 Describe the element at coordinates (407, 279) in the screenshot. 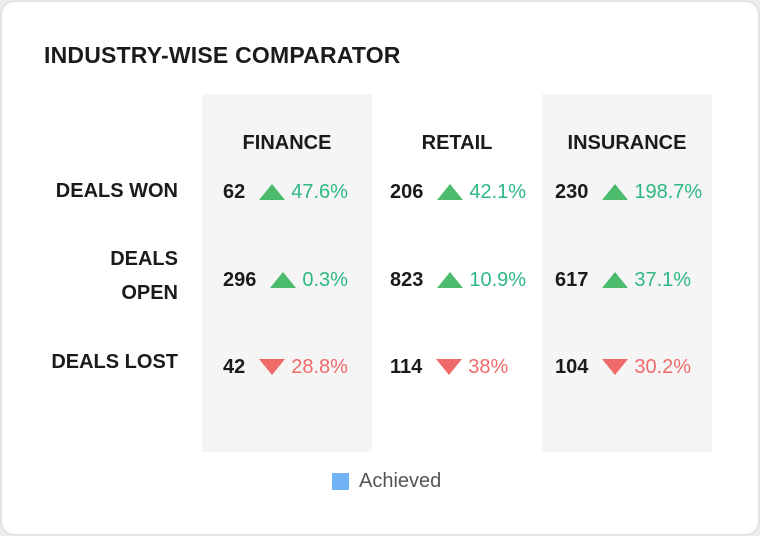

I see `cell-value: 823` at that location.